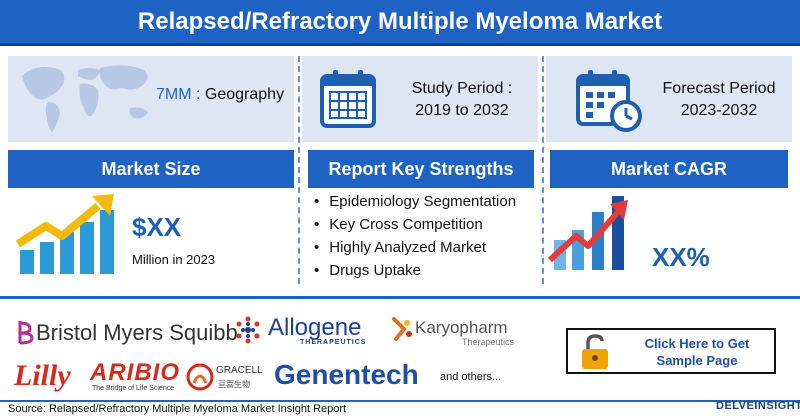 This screenshot has width=800, height=420. I want to click on sample-page-button: Click Here to Get Sample Page, so click(671, 351).